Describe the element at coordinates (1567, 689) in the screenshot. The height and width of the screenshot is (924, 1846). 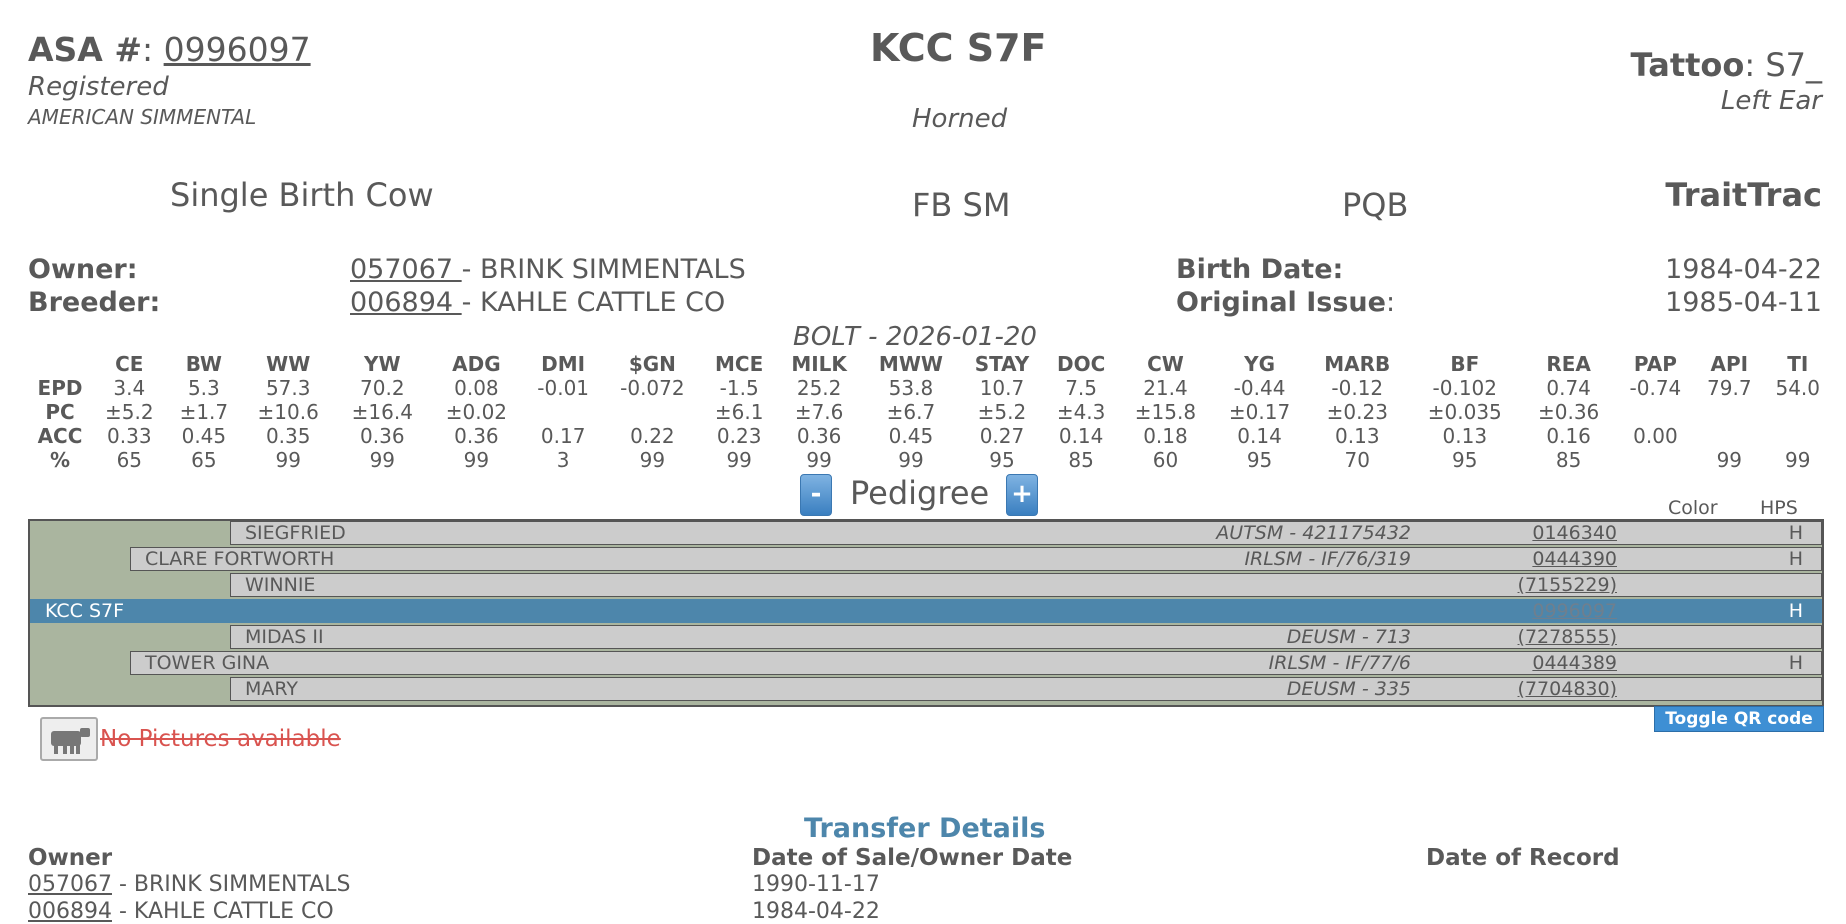
I see `pedigree-number-link: (7704830)` at that location.